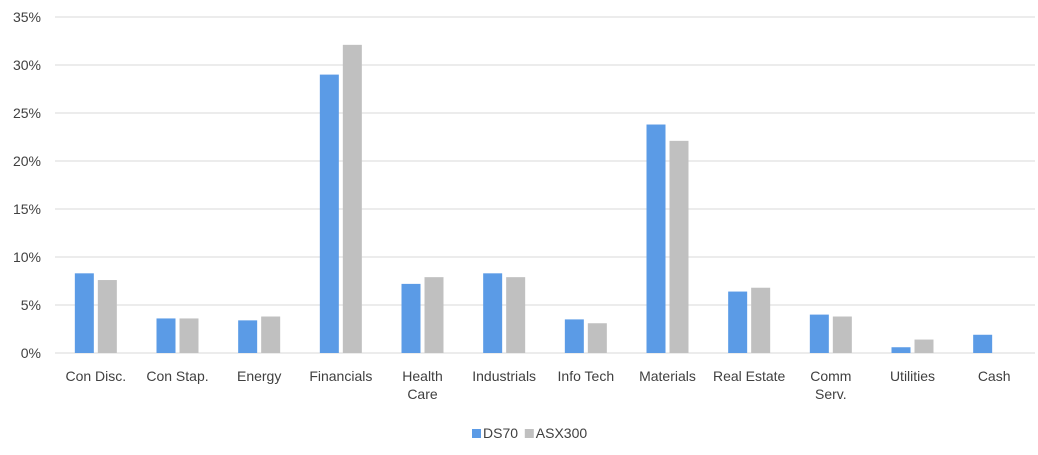 The width and height of the screenshot is (1038, 455). What do you see at coordinates (27, 257) in the screenshot?
I see `y-tick-label: 10%` at bounding box center [27, 257].